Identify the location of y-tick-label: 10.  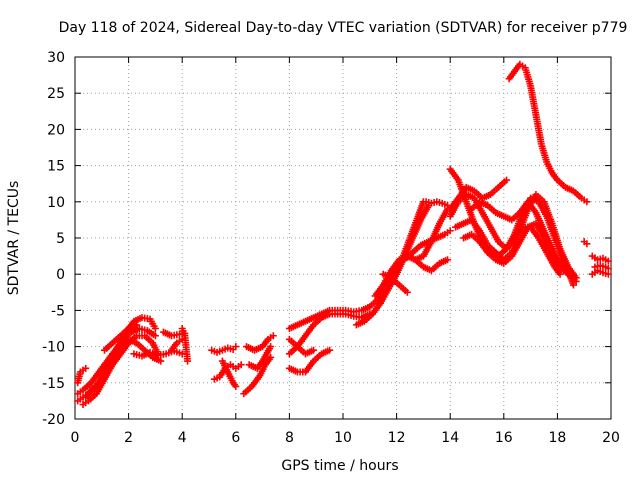
(56, 203).